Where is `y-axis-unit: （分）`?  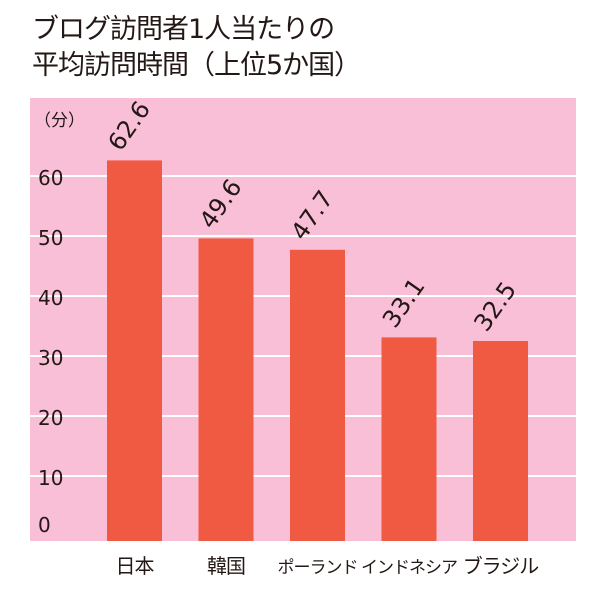 y-axis-unit: （分） is located at coordinates (59, 121).